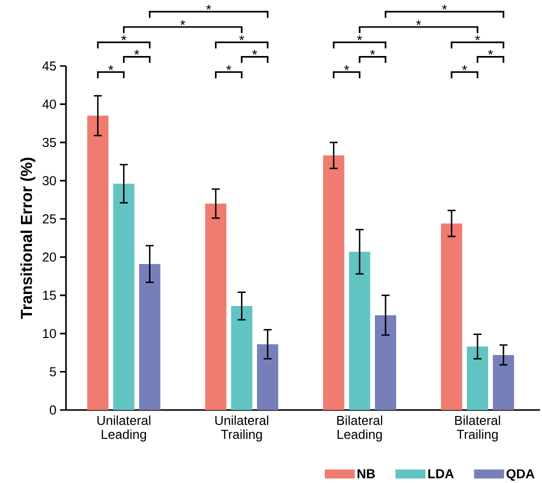 The image size is (542, 483). I want to click on legend-label: LDA, so click(441, 473).